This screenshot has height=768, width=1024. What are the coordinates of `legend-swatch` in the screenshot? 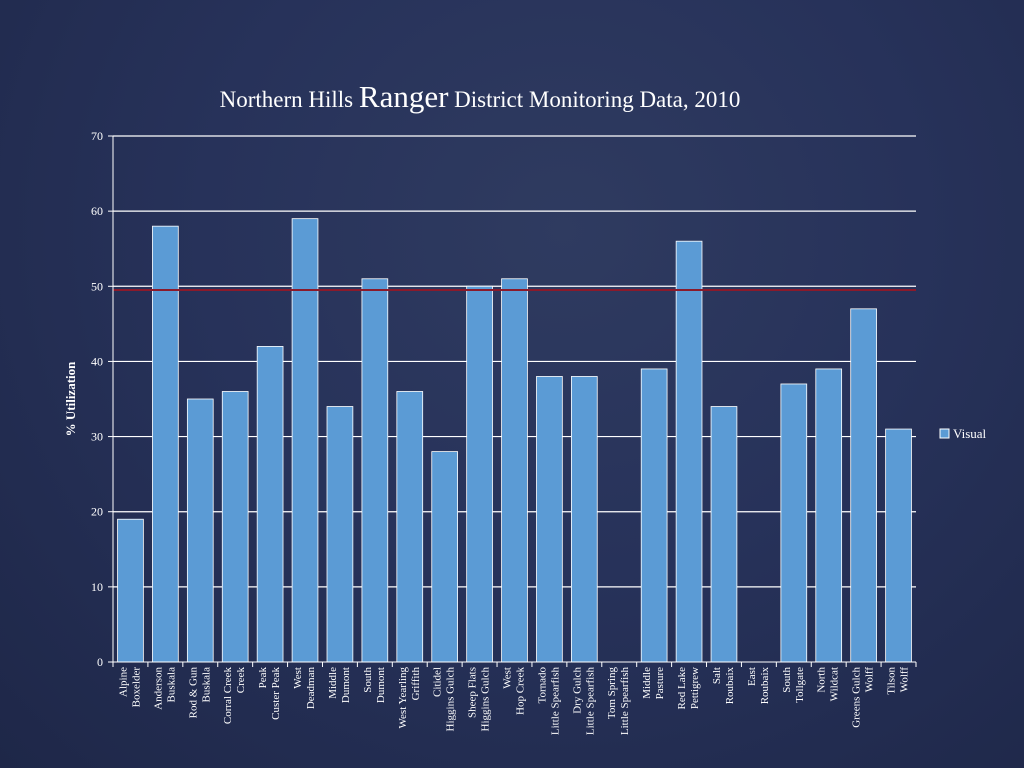 It's located at (944, 433).